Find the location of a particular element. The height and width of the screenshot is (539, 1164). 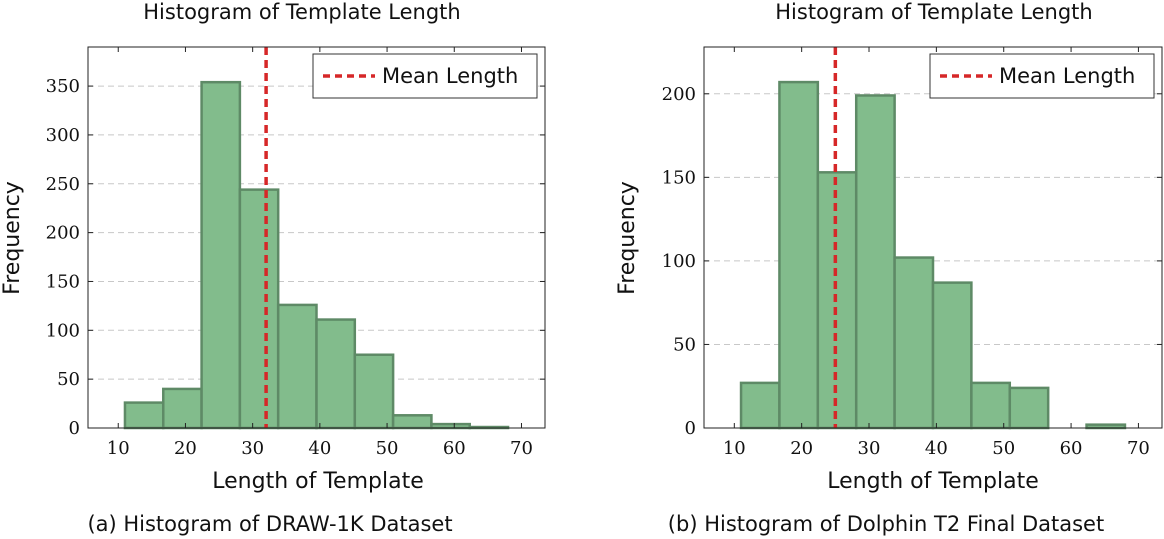

y-tick-label: 300 is located at coordinates (63, 135).